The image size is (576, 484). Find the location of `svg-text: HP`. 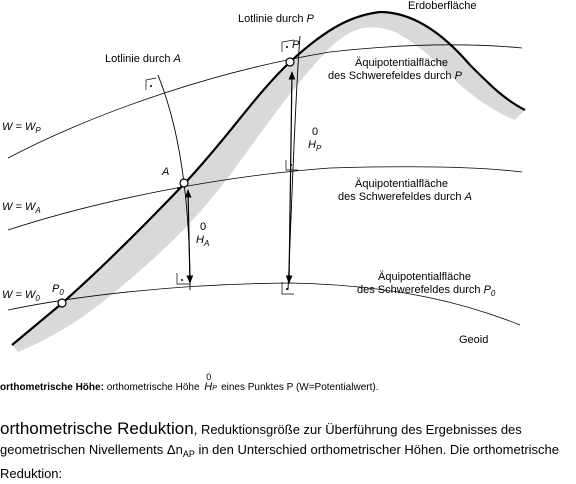

svg-text: HP is located at coordinates (315, 146).